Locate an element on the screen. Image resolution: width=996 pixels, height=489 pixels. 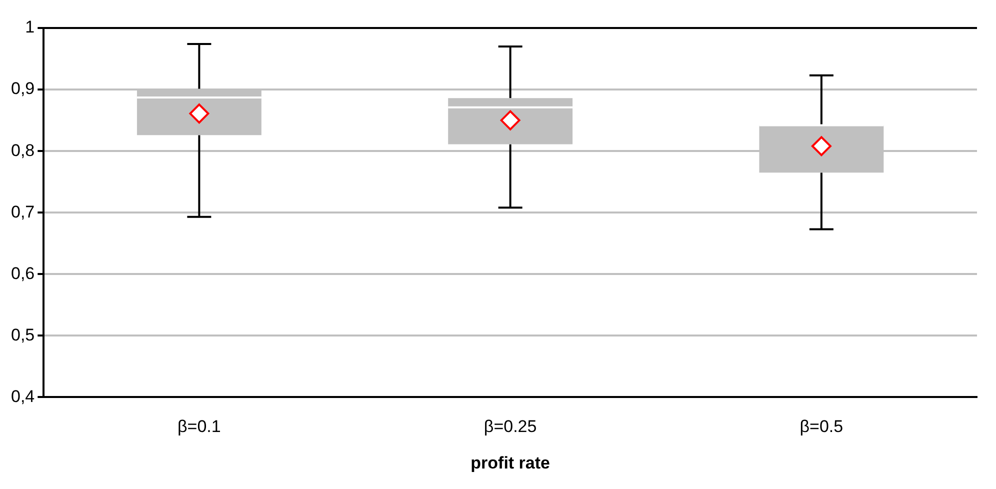
x-tick-label: β=0.25 is located at coordinates (510, 426).